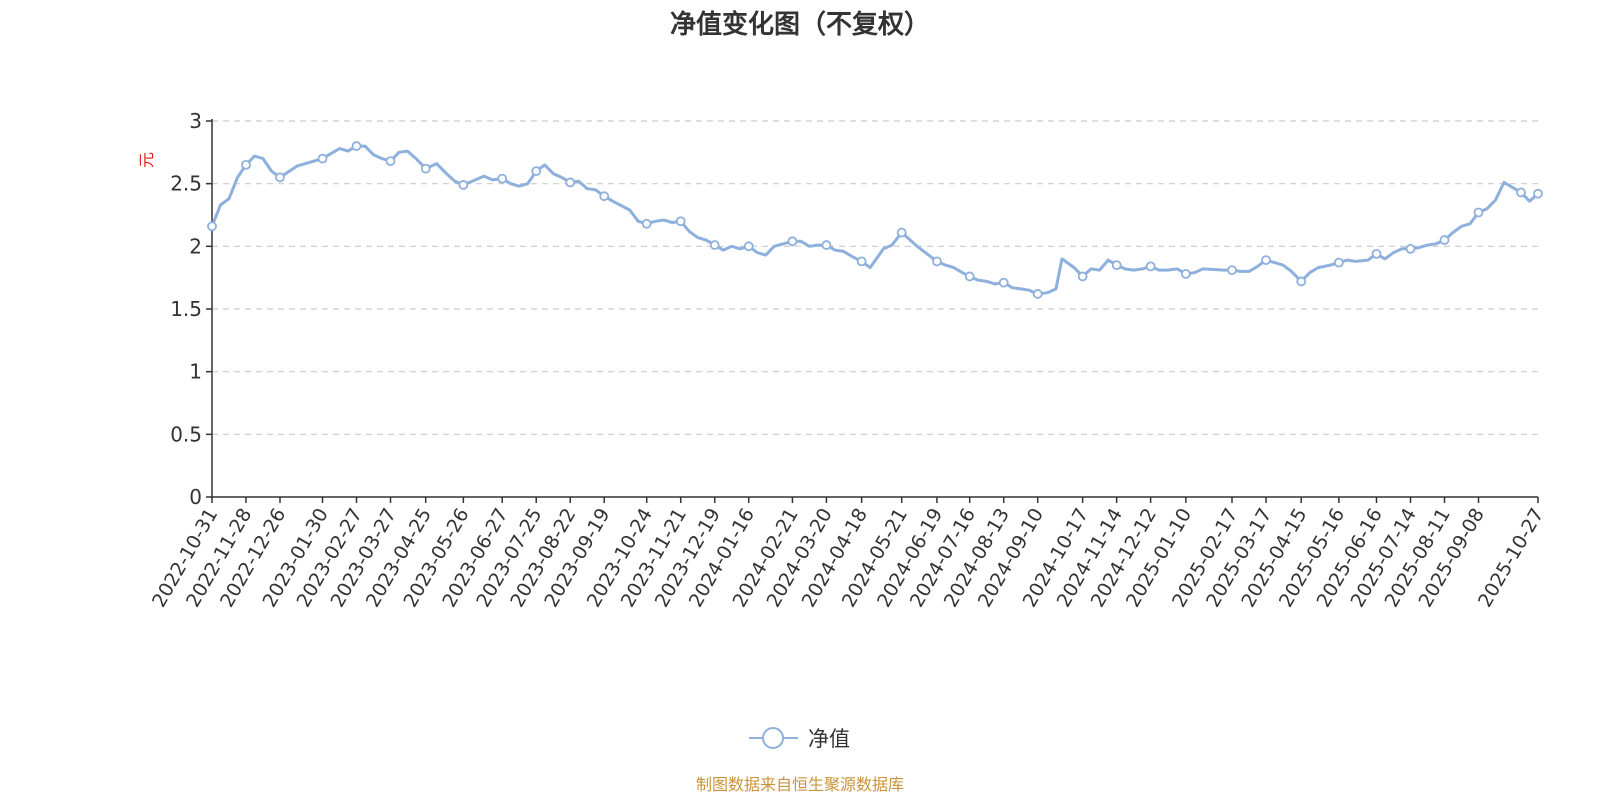  I want to click on source-note: 制图数据来自恒生聚源数据库, so click(800, 784).